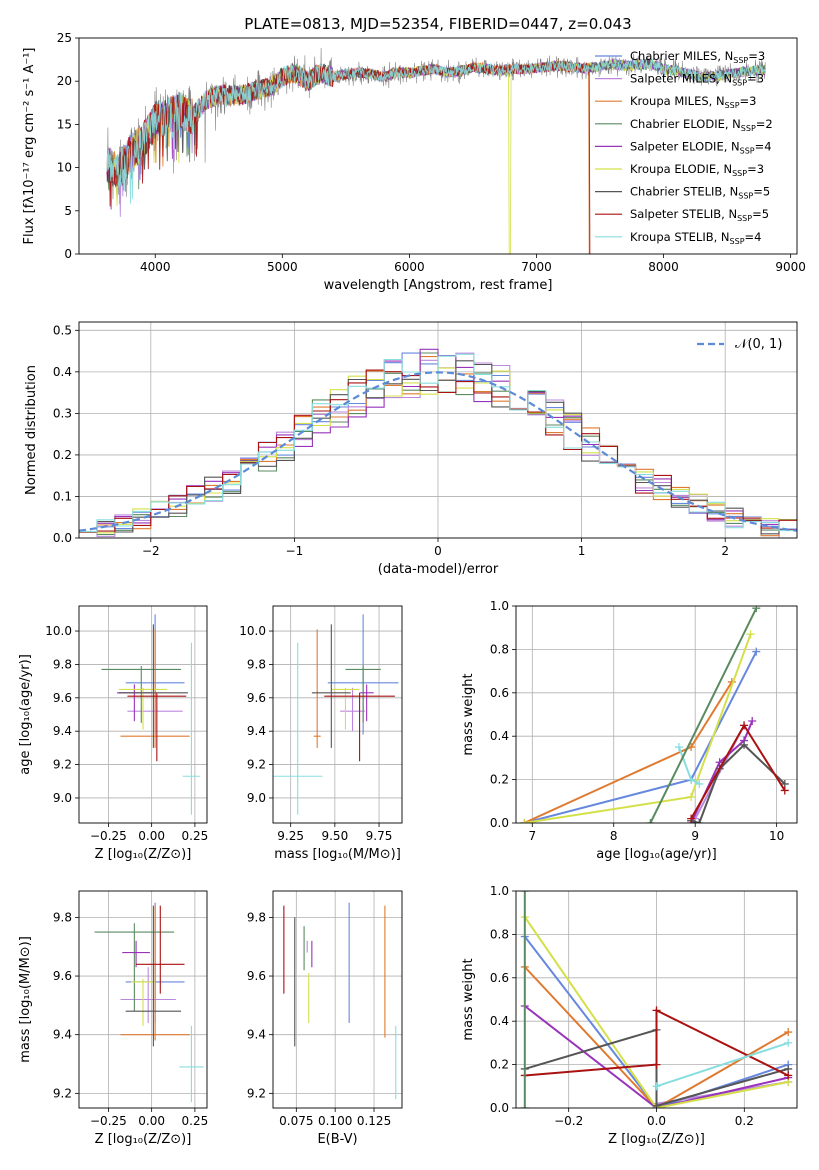  What do you see at coordinates (25, 999) in the screenshot?
I see `y-axis-label: mass [log₁₀(M/M⊙)]` at bounding box center [25, 999].